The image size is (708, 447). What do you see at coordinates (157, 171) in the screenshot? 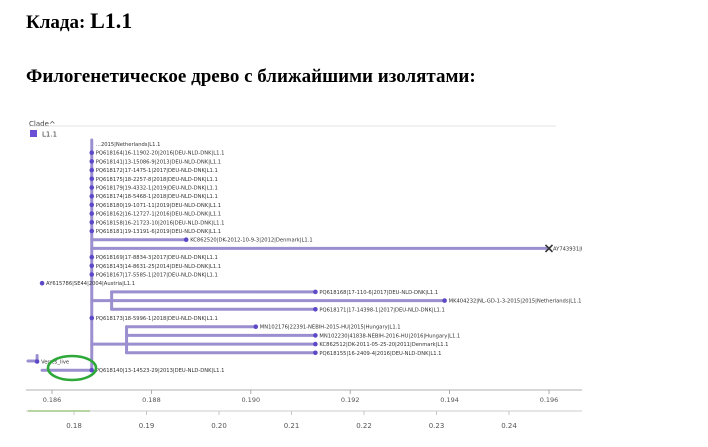
I see `tip-label: PQ618172|17-1475-1|2017|DEU-NLD-DNK|L1.1` at bounding box center [157, 171].